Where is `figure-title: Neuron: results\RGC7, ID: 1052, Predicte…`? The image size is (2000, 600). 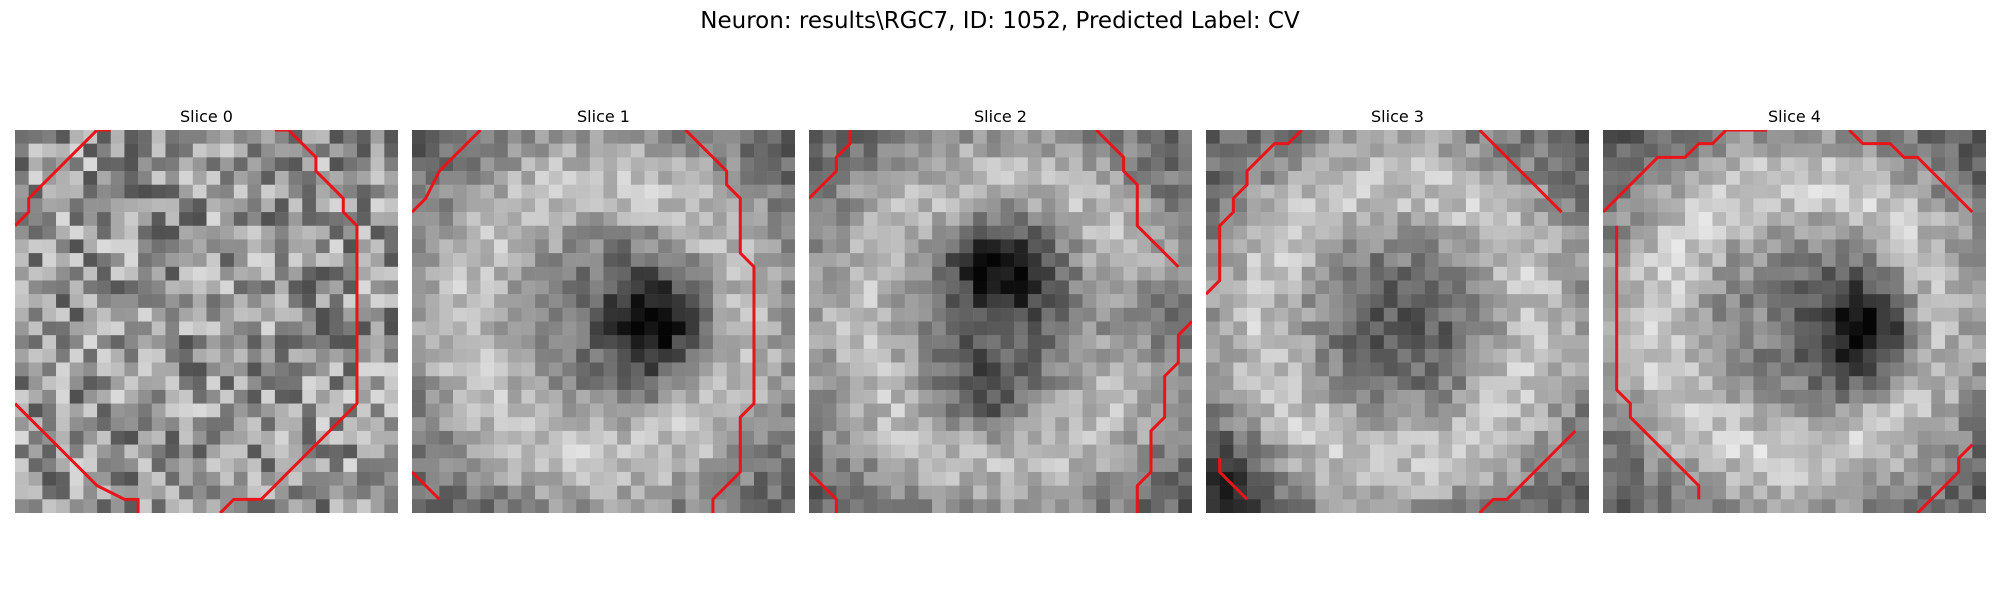
figure-title: Neuron: results\RGC7, ID: 1052, Predicte… is located at coordinates (1000, 21).